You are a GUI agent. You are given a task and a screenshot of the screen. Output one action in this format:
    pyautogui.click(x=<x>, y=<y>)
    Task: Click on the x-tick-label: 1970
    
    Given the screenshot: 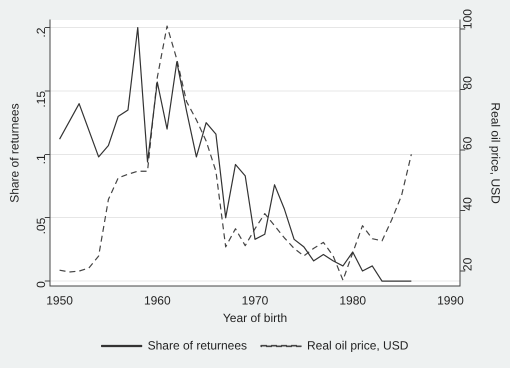 What is the action you would take?
    pyautogui.click(x=255, y=301)
    